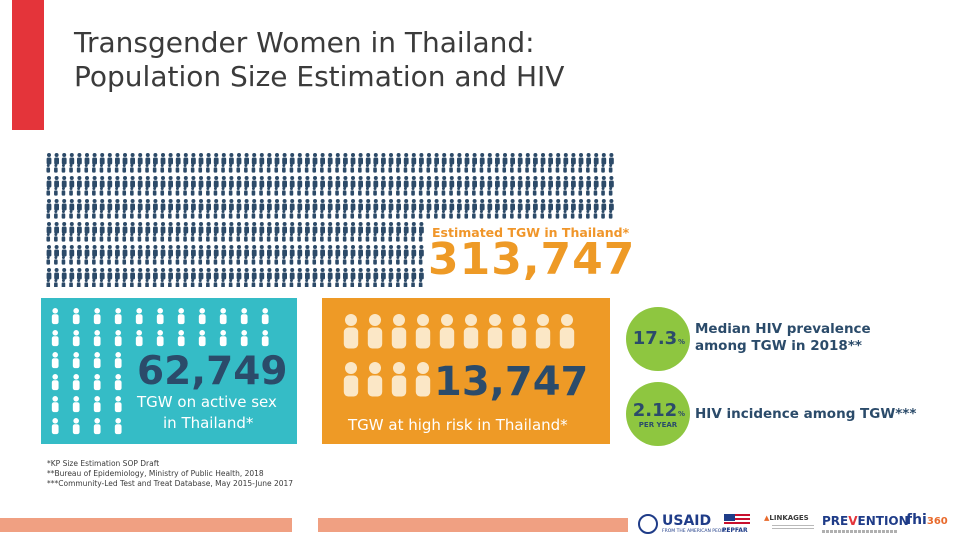 The width and height of the screenshot is (960, 540). Describe the element at coordinates (853, 521) in the screenshot. I see `prevention-logo-v: V` at that location.